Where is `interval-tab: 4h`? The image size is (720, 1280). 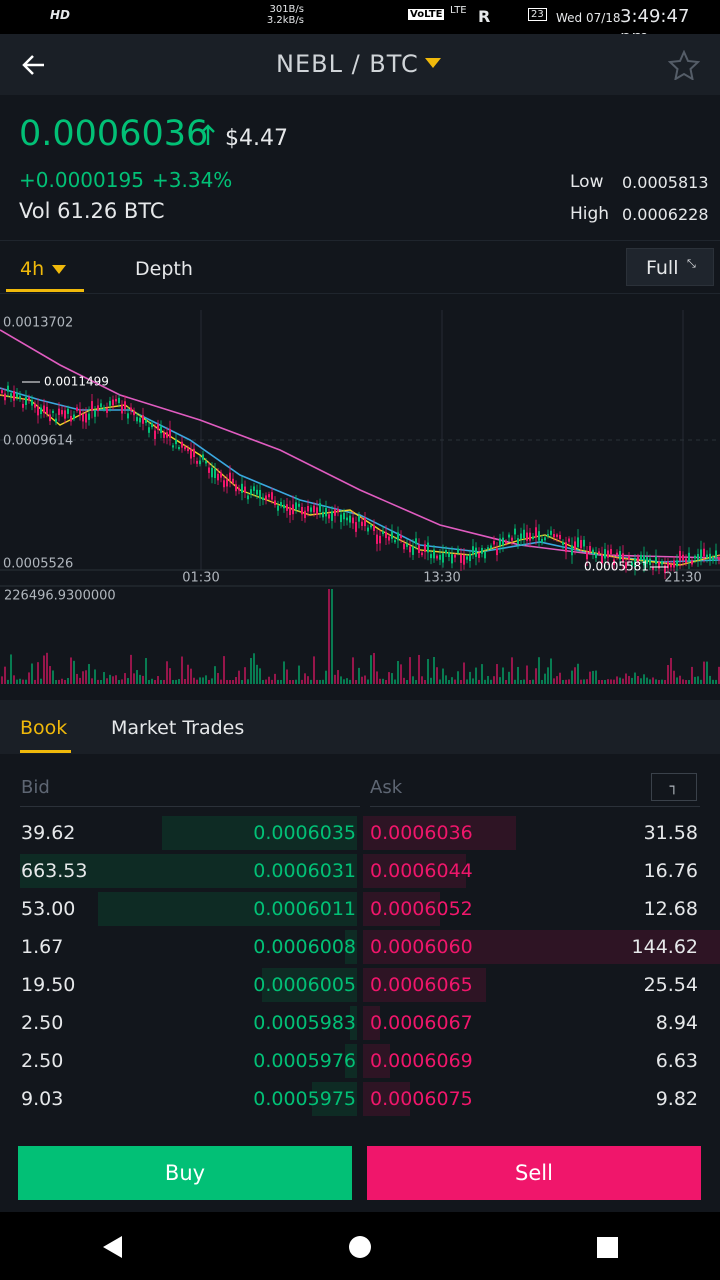 interval-tab: 4h is located at coordinates (32, 269).